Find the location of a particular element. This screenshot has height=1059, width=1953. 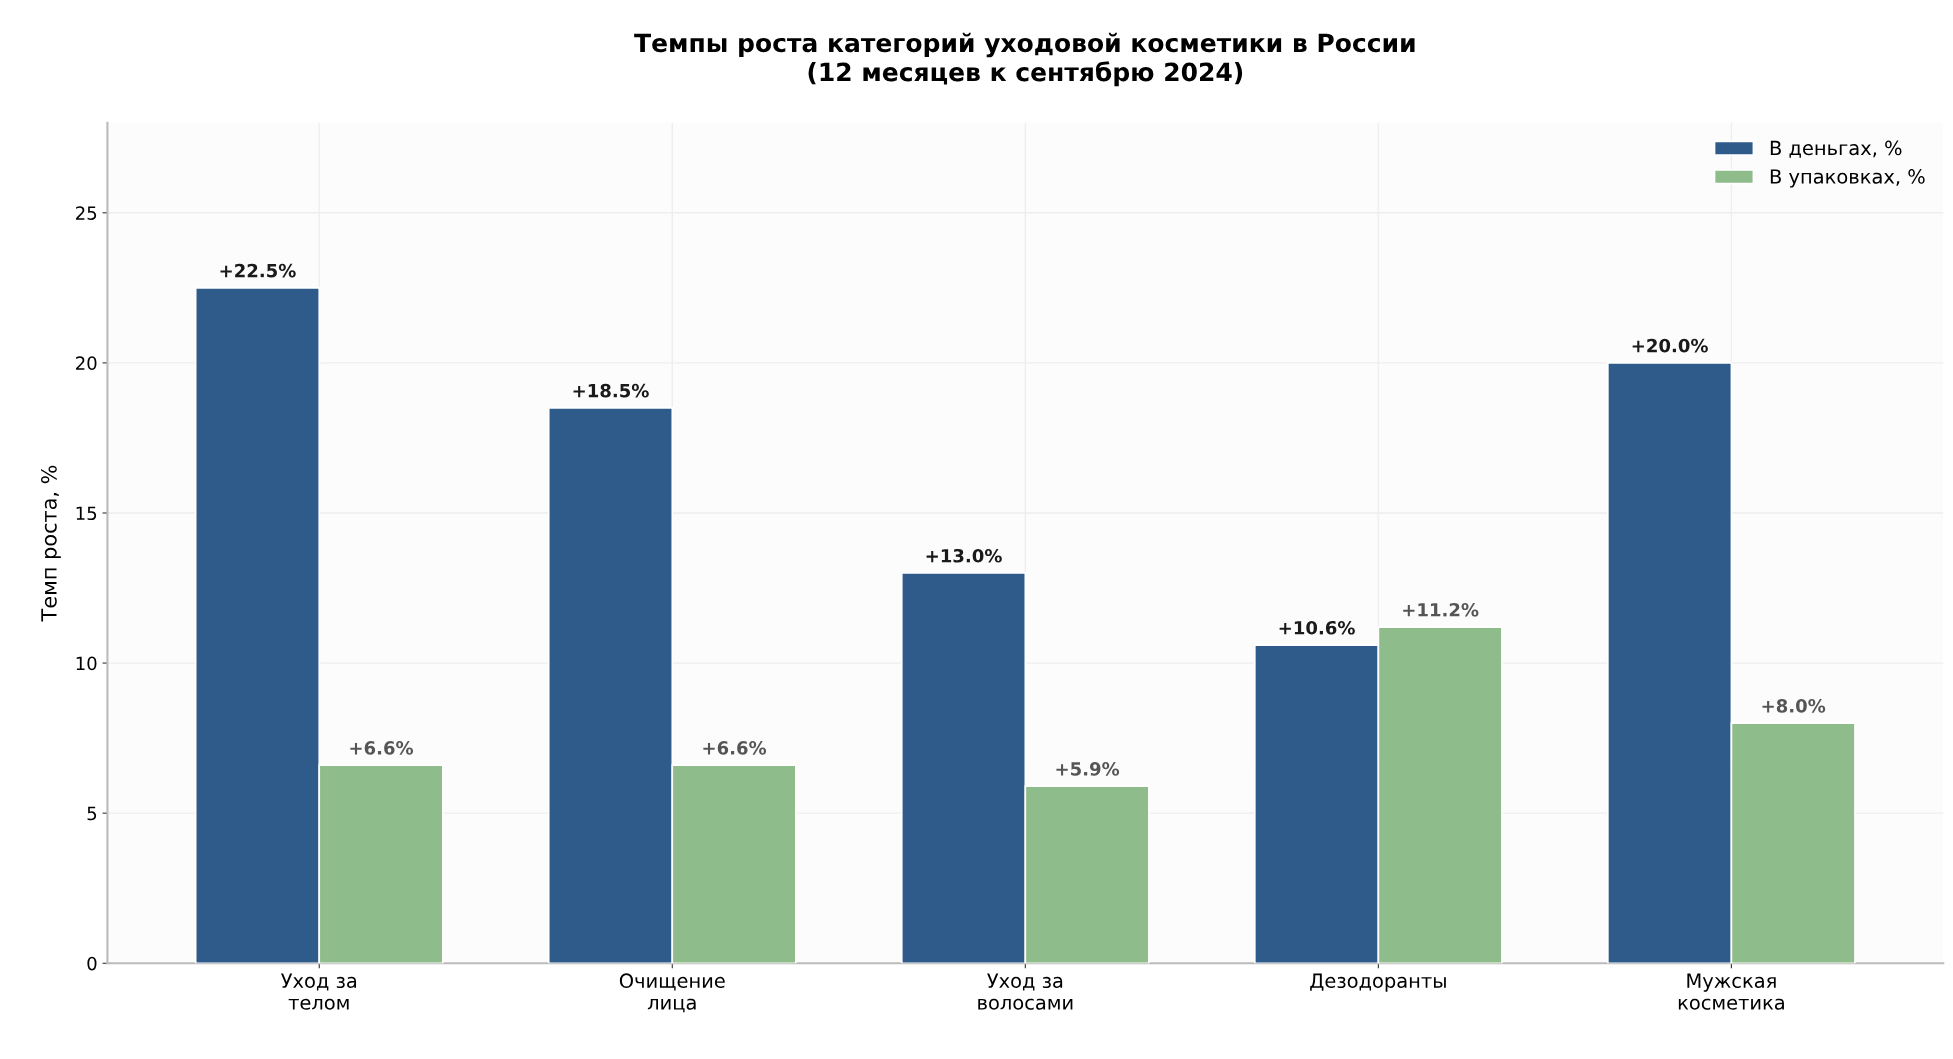

data-label: +18.5% is located at coordinates (611, 390).